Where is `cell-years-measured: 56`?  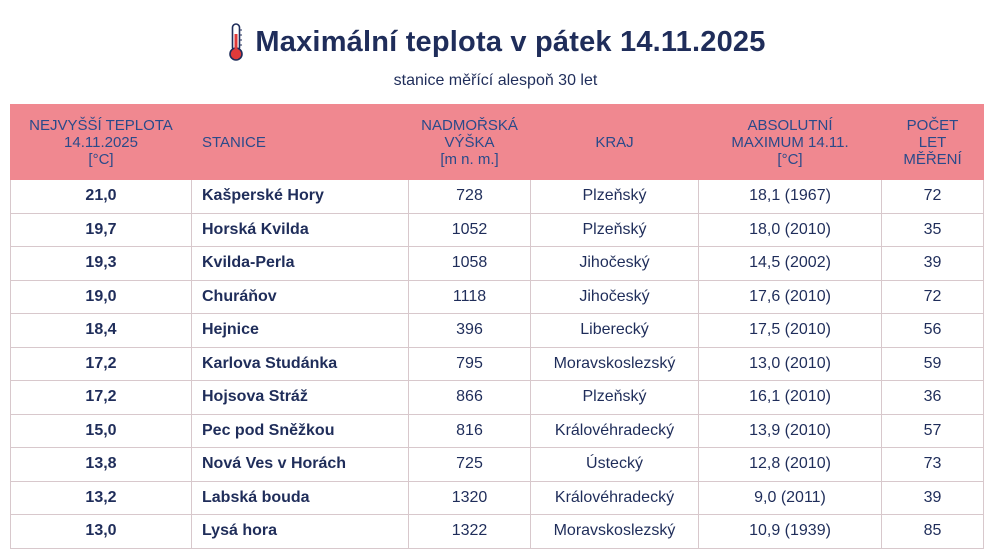 cell-years-measured: 56 is located at coordinates (932, 330).